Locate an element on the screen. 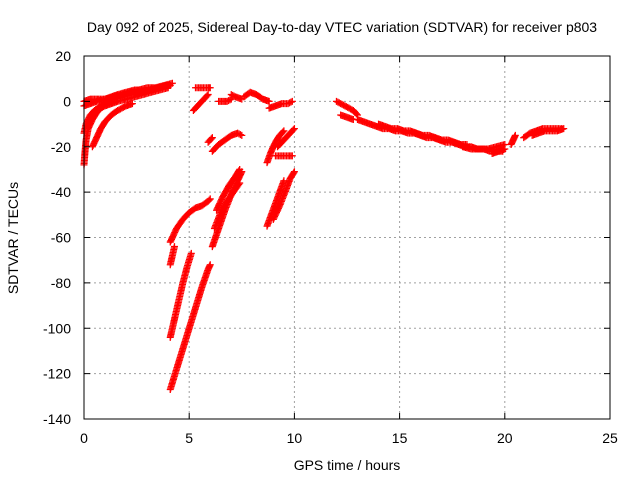 The width and height of the screenshot is (640, 480). x-axis-label: GPS time / hours is located at coordinates (347, 465).